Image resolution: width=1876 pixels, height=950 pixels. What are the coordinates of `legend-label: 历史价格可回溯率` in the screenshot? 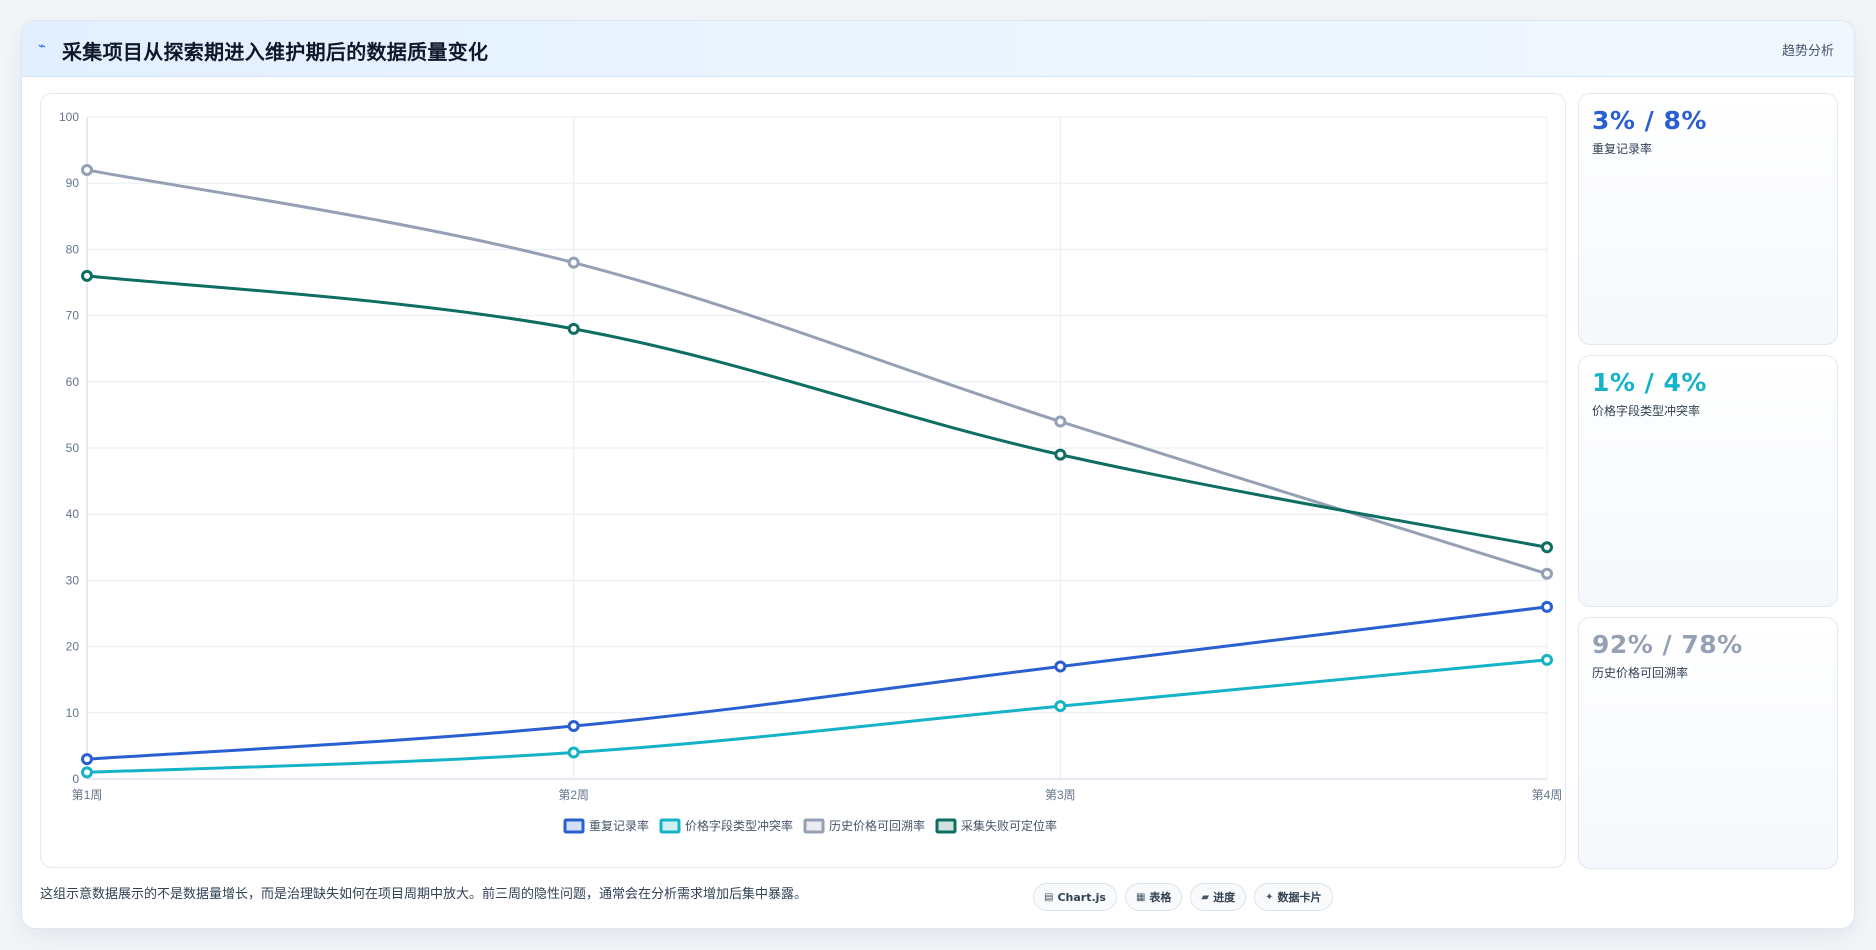 It's located at (877, 825).